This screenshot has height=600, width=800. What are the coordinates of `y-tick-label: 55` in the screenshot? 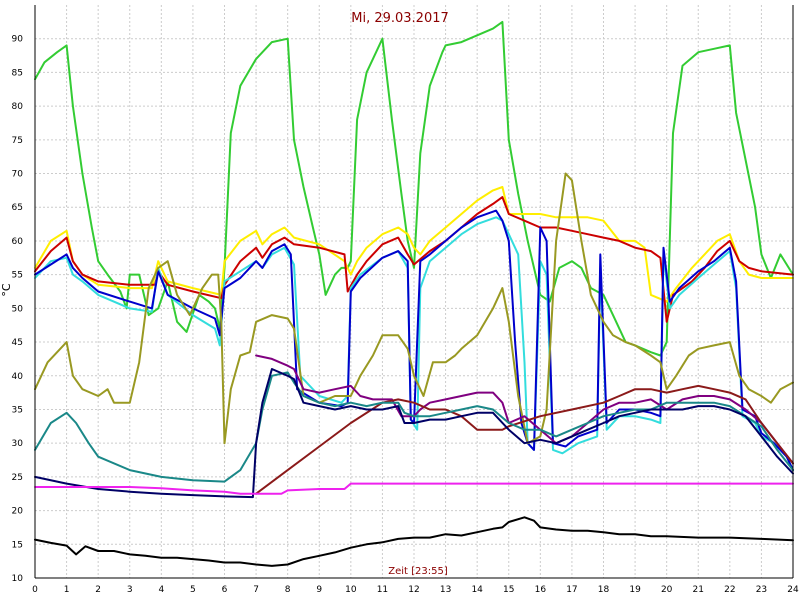 It's located at (17, 276).